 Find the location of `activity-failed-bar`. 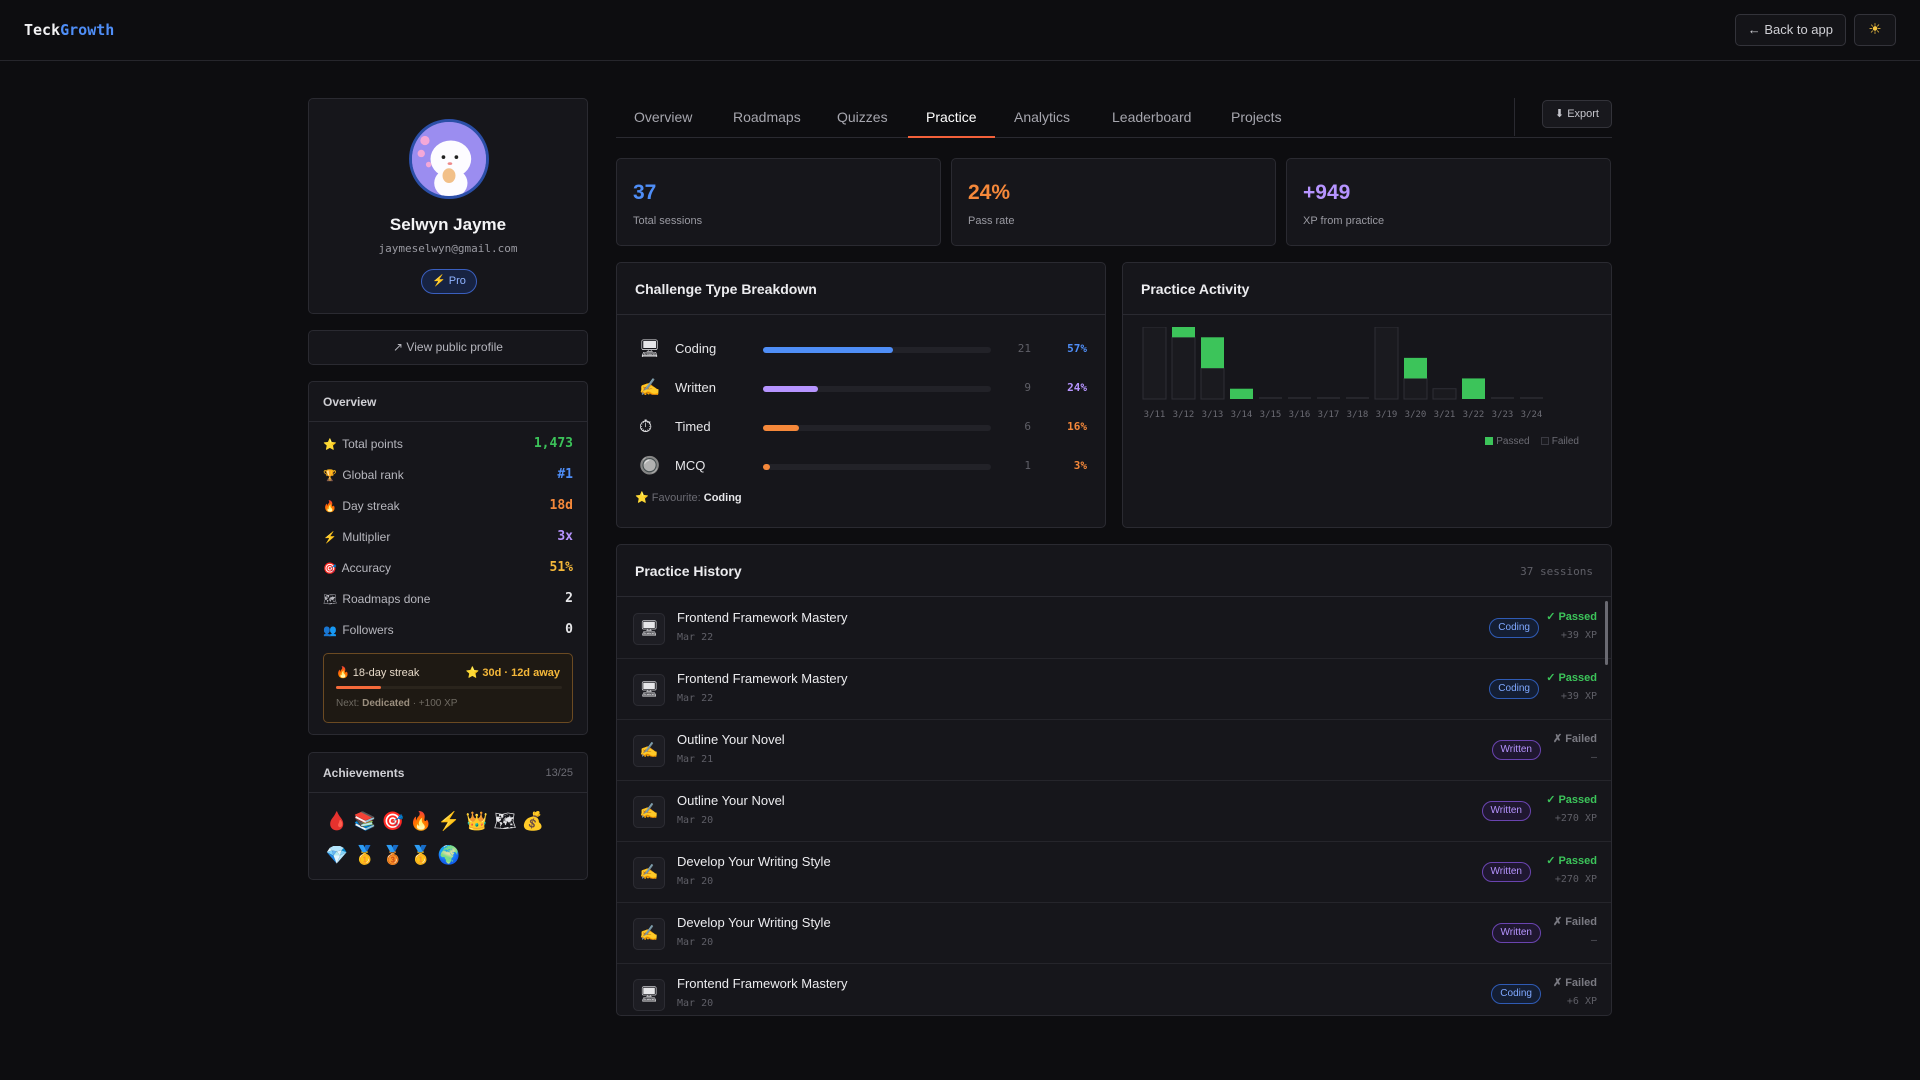

activity-failed-bar is located at coordinates (1386, 363).